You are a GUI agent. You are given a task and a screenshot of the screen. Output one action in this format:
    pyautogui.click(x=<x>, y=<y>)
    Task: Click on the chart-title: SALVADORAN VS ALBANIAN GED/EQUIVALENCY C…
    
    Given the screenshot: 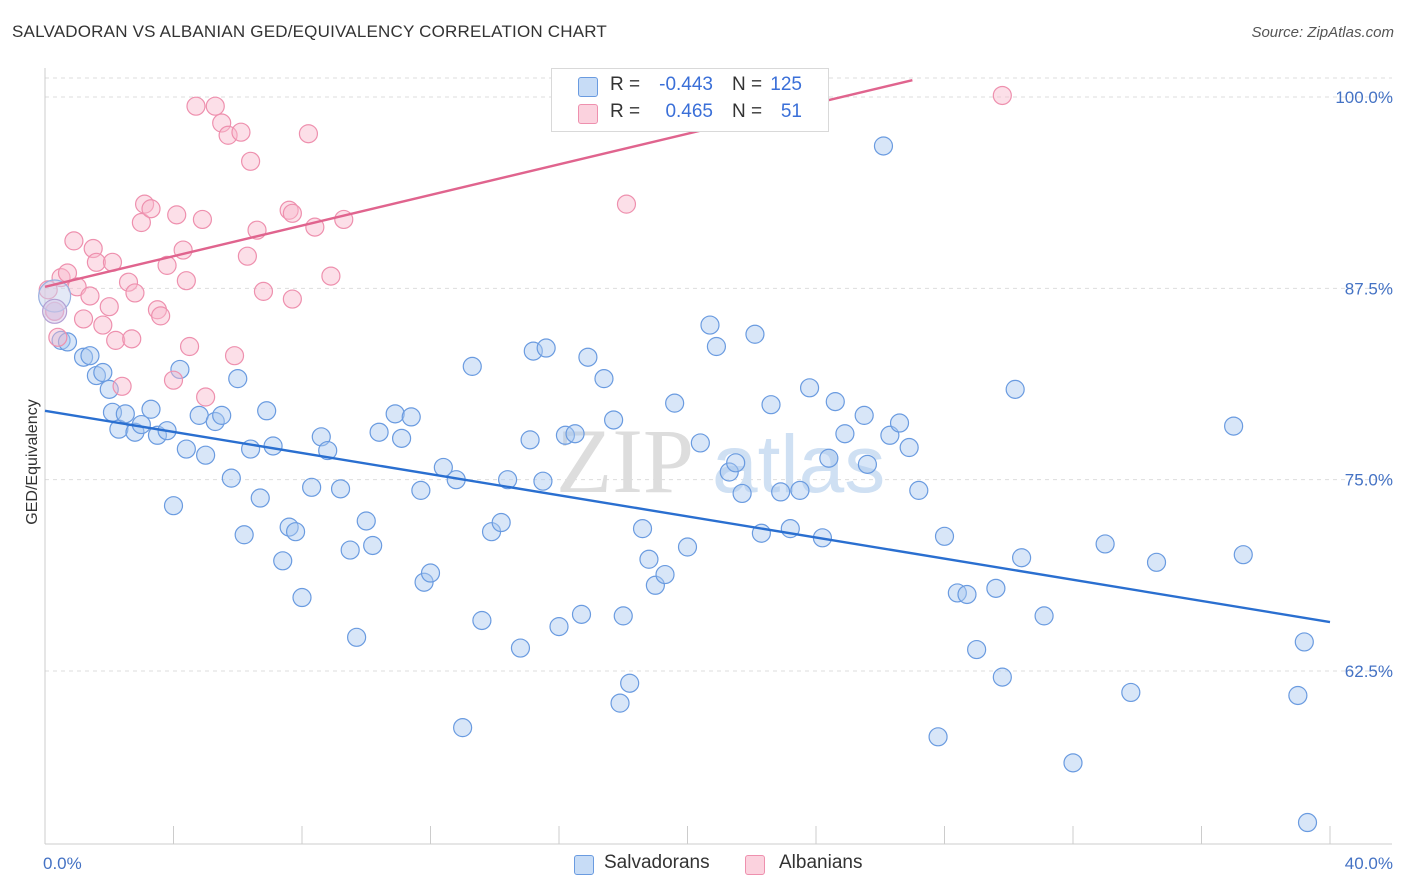 What is the action you would take?
    pyautogui.click(x=310, y=31)
    